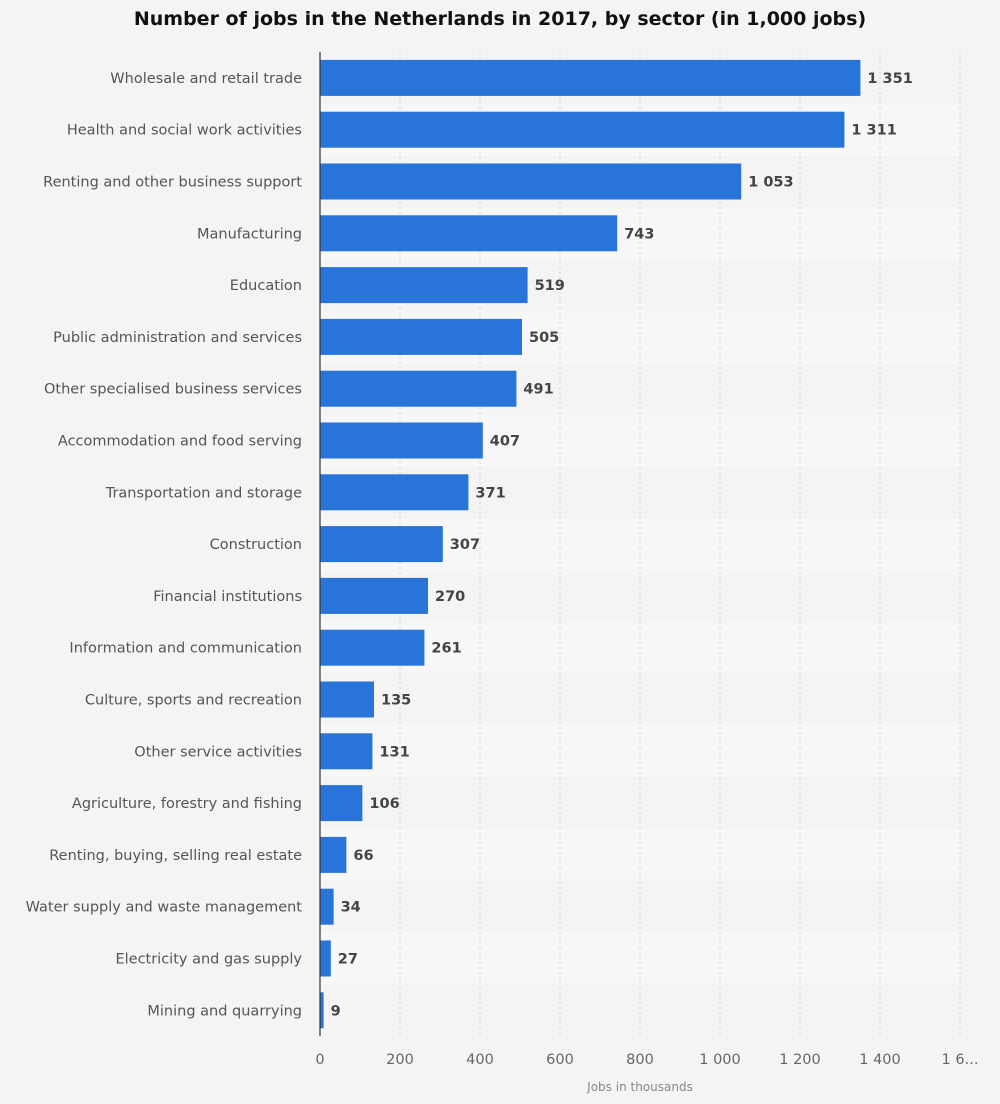  What do you see at coordinates (185, 649) in the screenshot?
I see `category-label: Information and communication` at bounding box center [185, 649].